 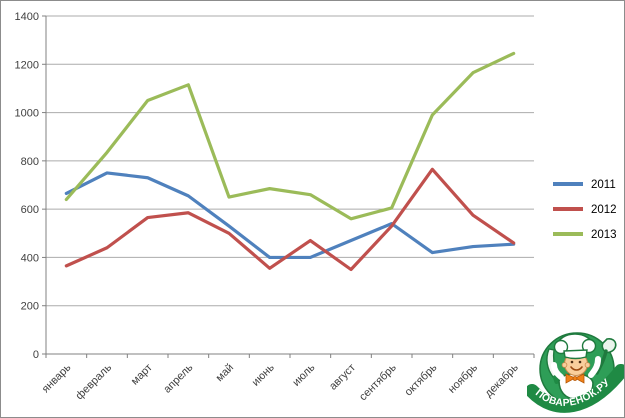 I want to click on x-axis-label: ноябрь, so click(x=463, y=378).